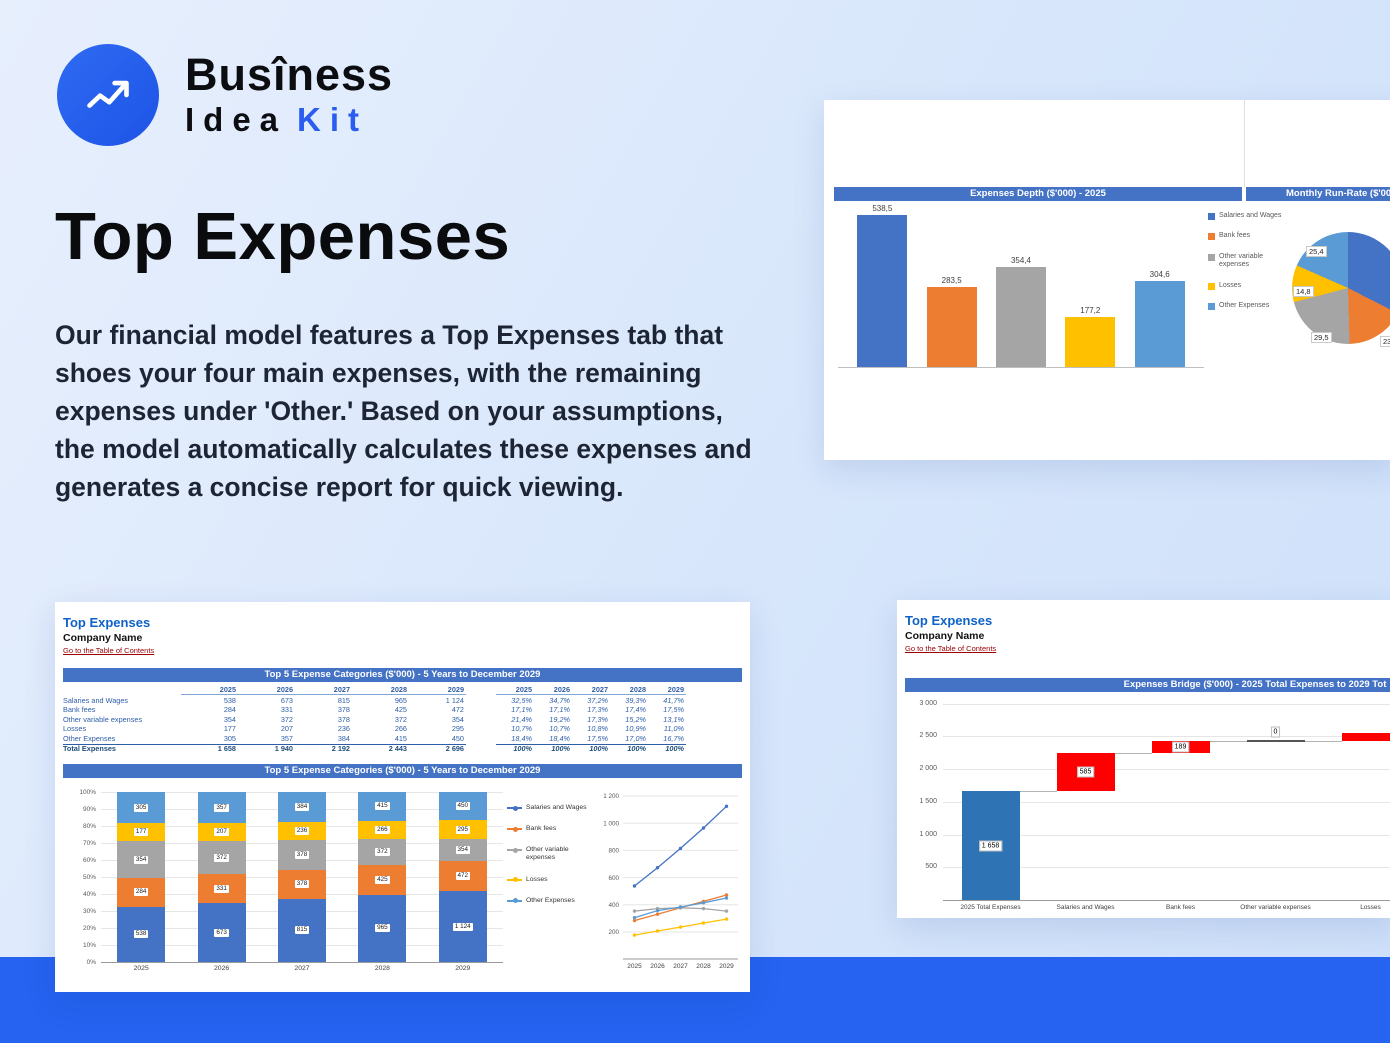 This screenshot has height=1043, width=1390. What do you see at coordinates (89, 738) in the screenshot?
I see `row-label: Other Expenses` at bounding box center [89, 738].